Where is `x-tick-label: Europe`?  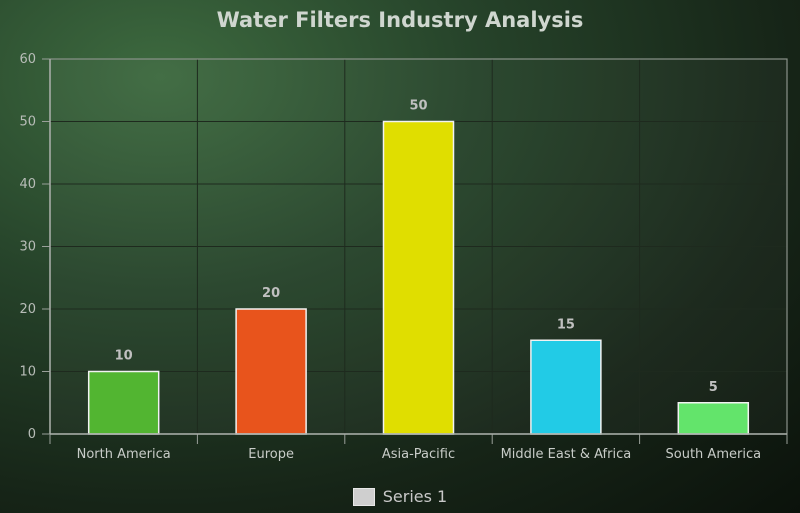 x-tick-label: Europe is located at coordinates (271, 454).